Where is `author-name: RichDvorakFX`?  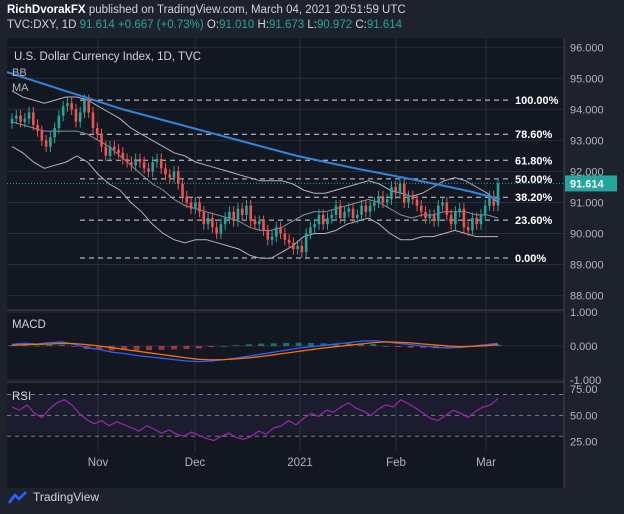 author-name: RichDvorakFX is located at coordinates (46, 10).